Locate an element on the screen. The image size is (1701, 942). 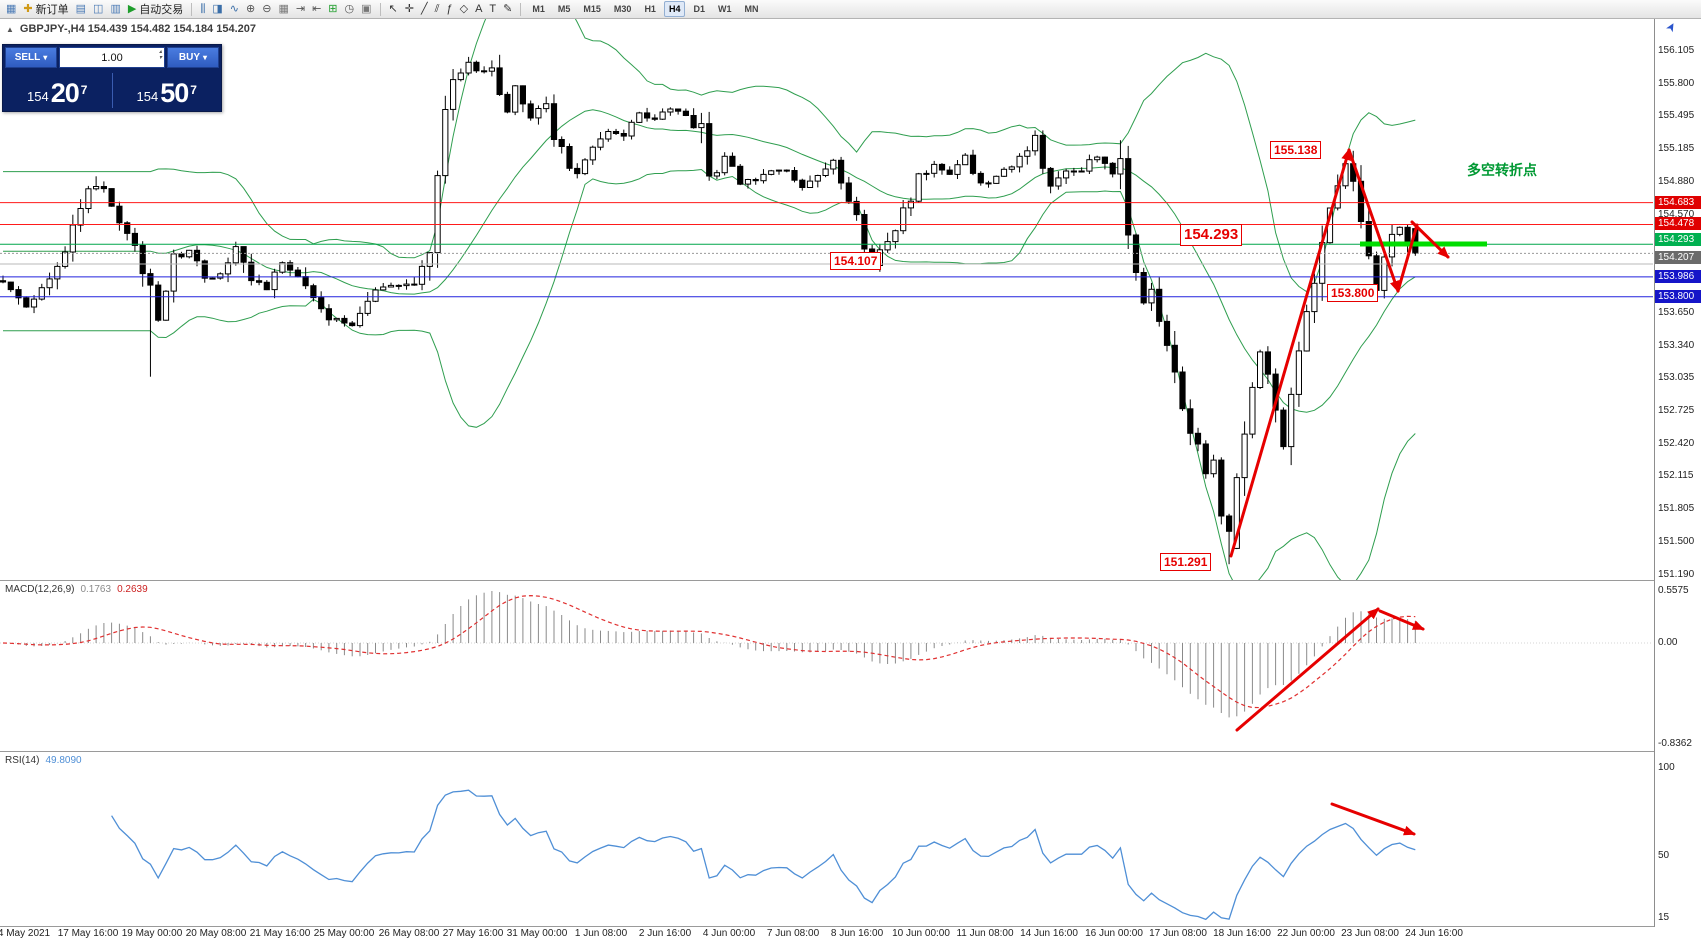
sell-price: 154 20 7 is located at coordinates (57, 90).